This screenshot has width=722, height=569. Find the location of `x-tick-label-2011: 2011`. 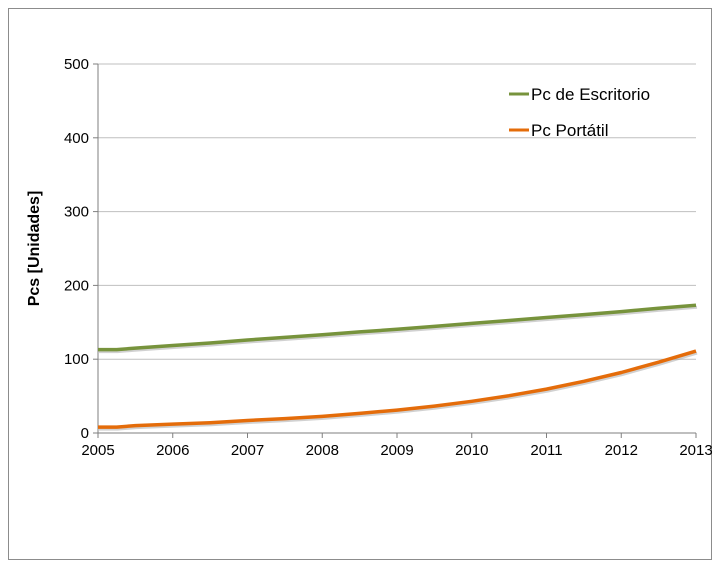

x-tick-label-2011: 2011 is located at coordinates (546, 450).